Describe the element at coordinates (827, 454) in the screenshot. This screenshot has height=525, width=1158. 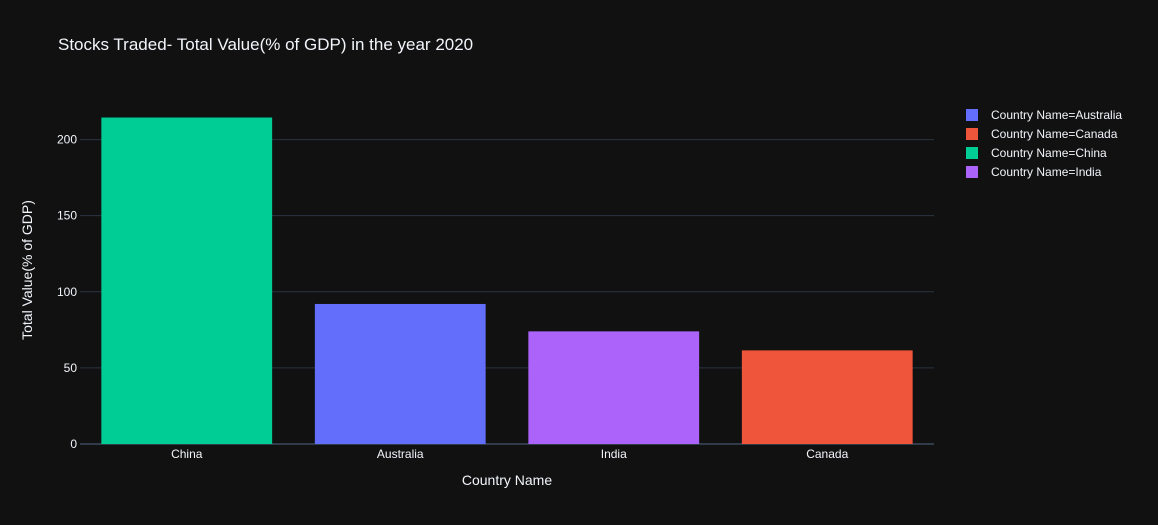
I see `x-tick-label: Canada` at that location.